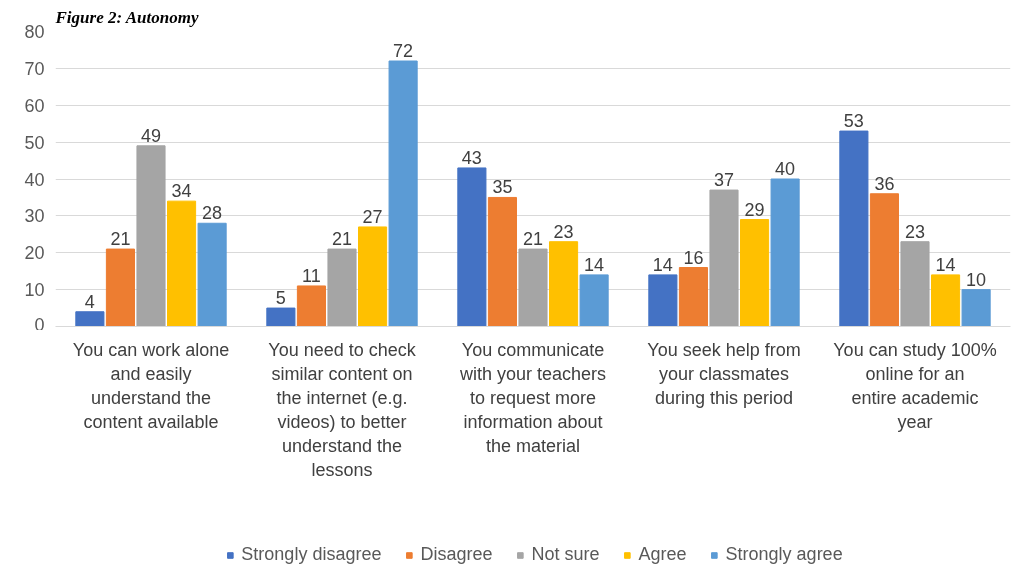 The image size is (1033, 585). I want to click on y-tick-label: 40, so click(34, 179).